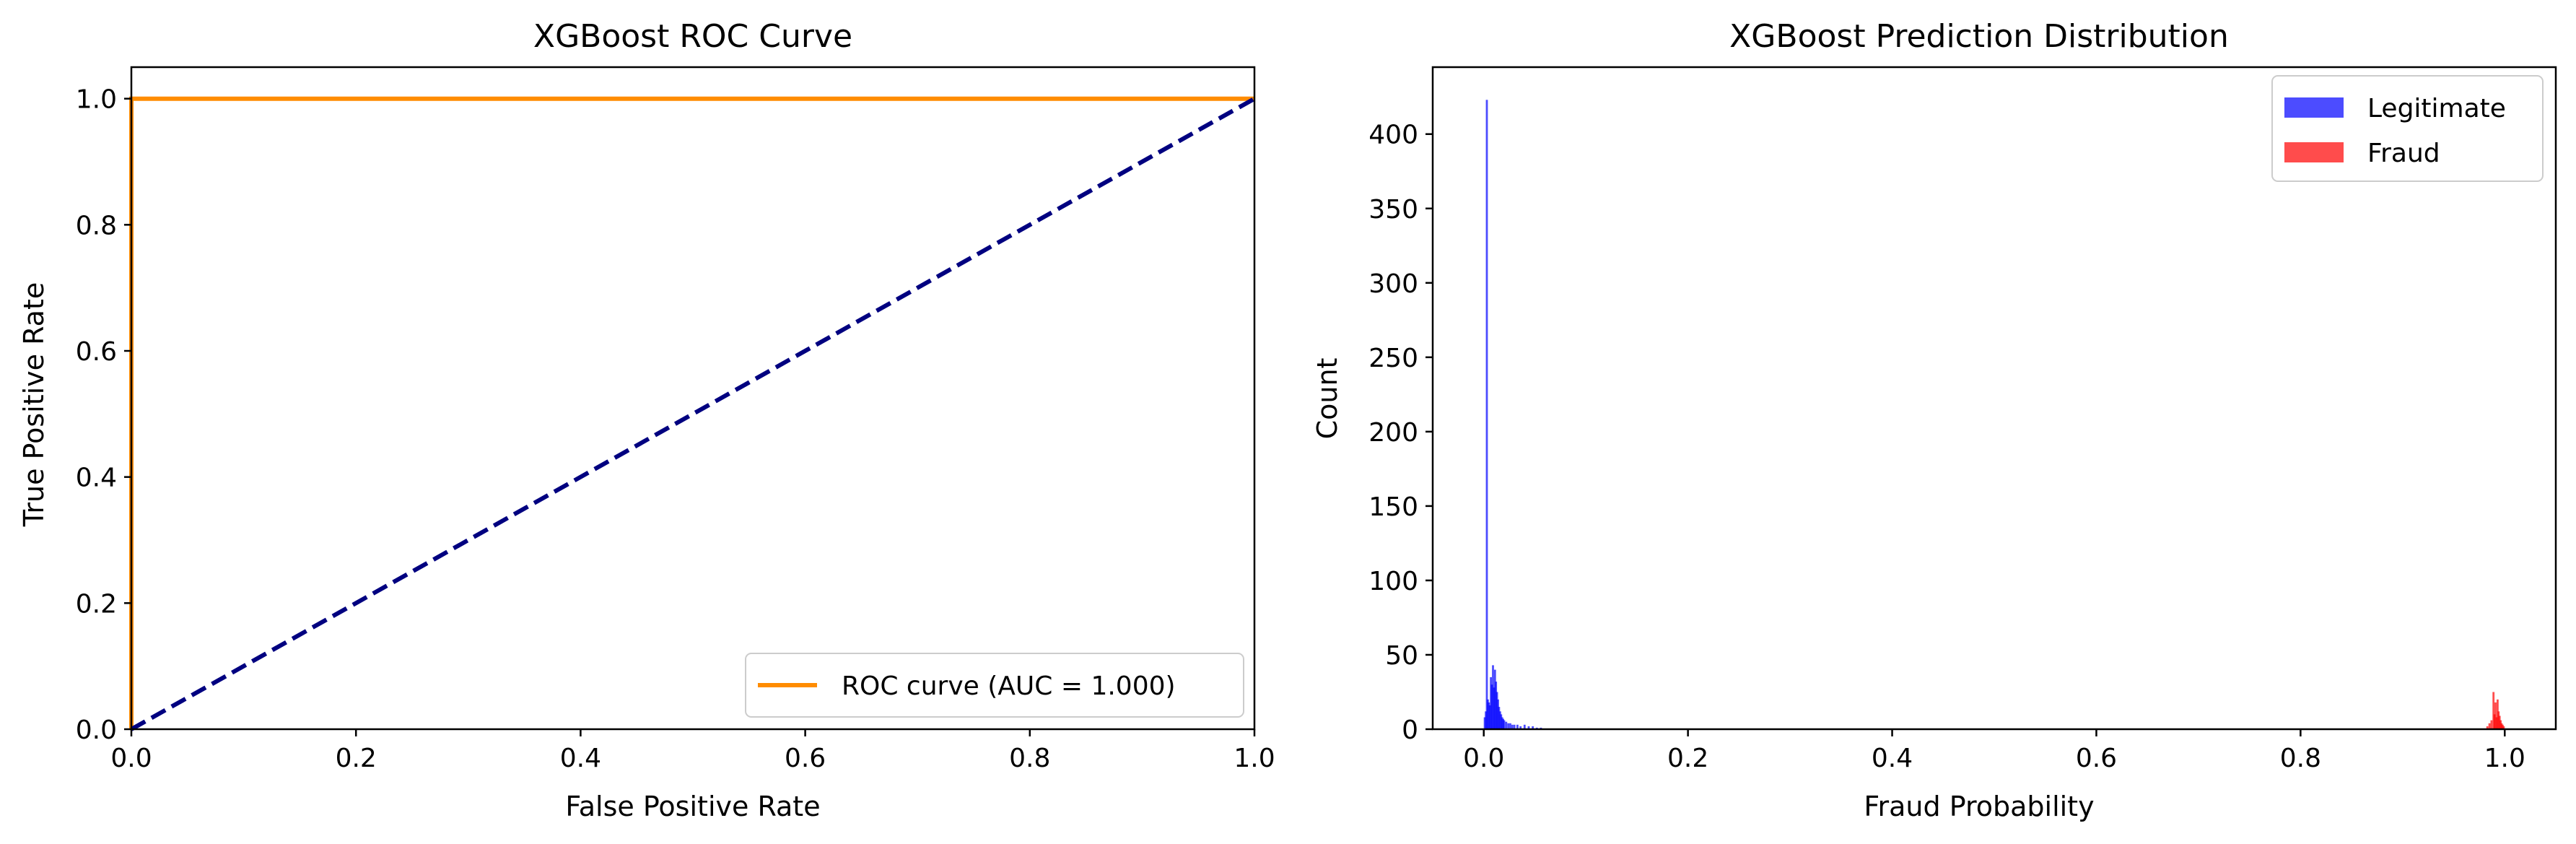  What do you see at coordinates (692, 806) in the screenshot?
I see `roc-x-axis-label: False Positive Rate` at bounding box center [692, 806].